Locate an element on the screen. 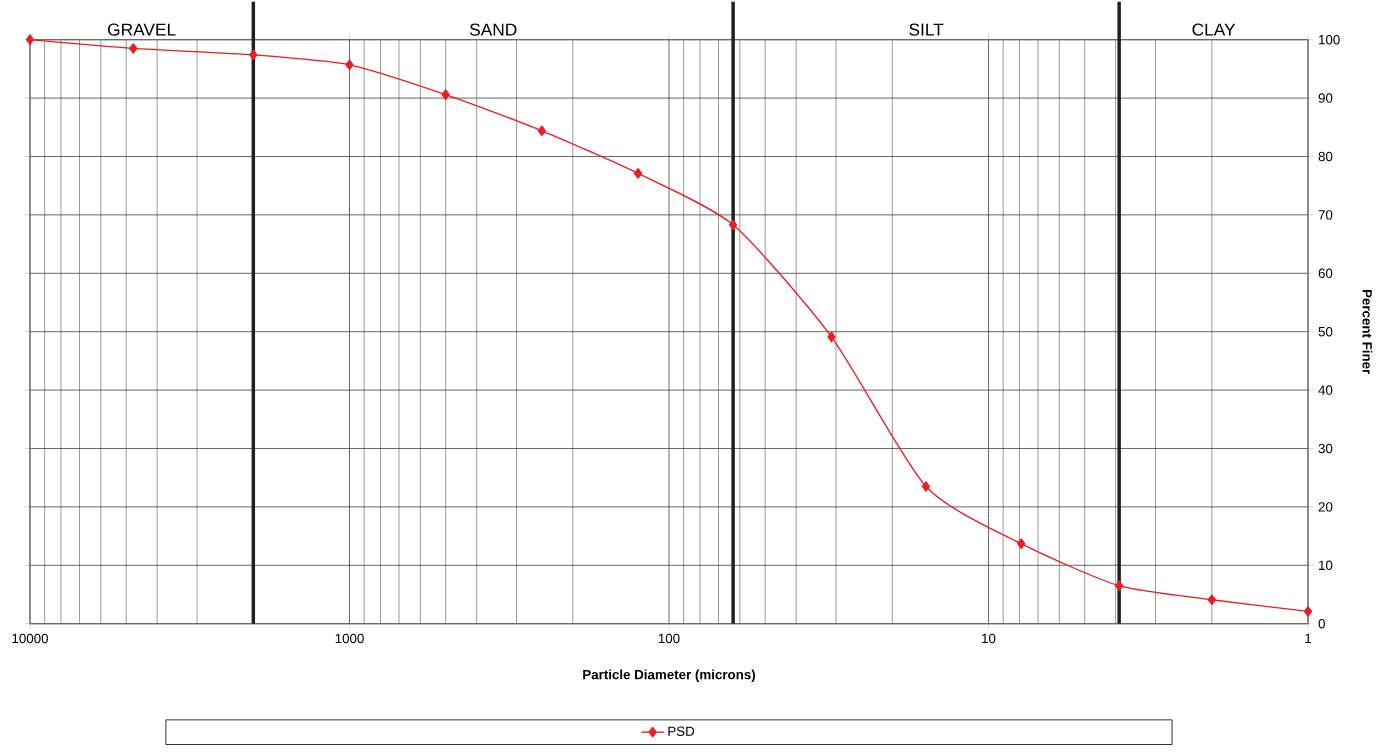  y-tick-label: 100 is located at coordinates (1329, 40).